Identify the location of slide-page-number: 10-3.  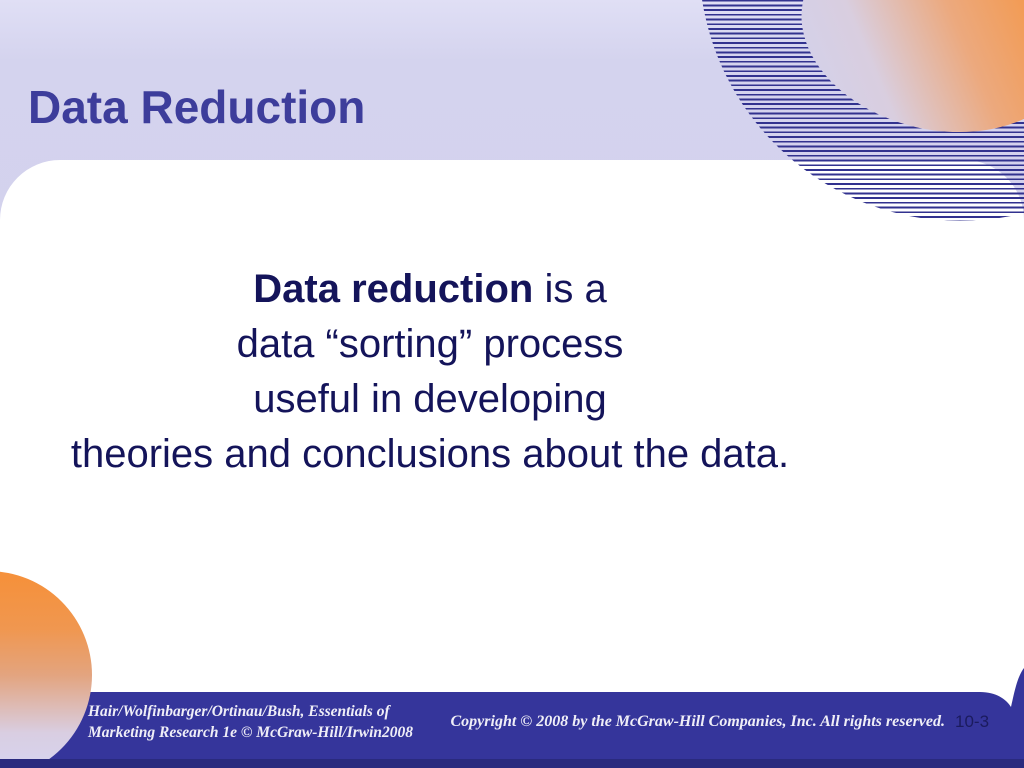
(972, 721).